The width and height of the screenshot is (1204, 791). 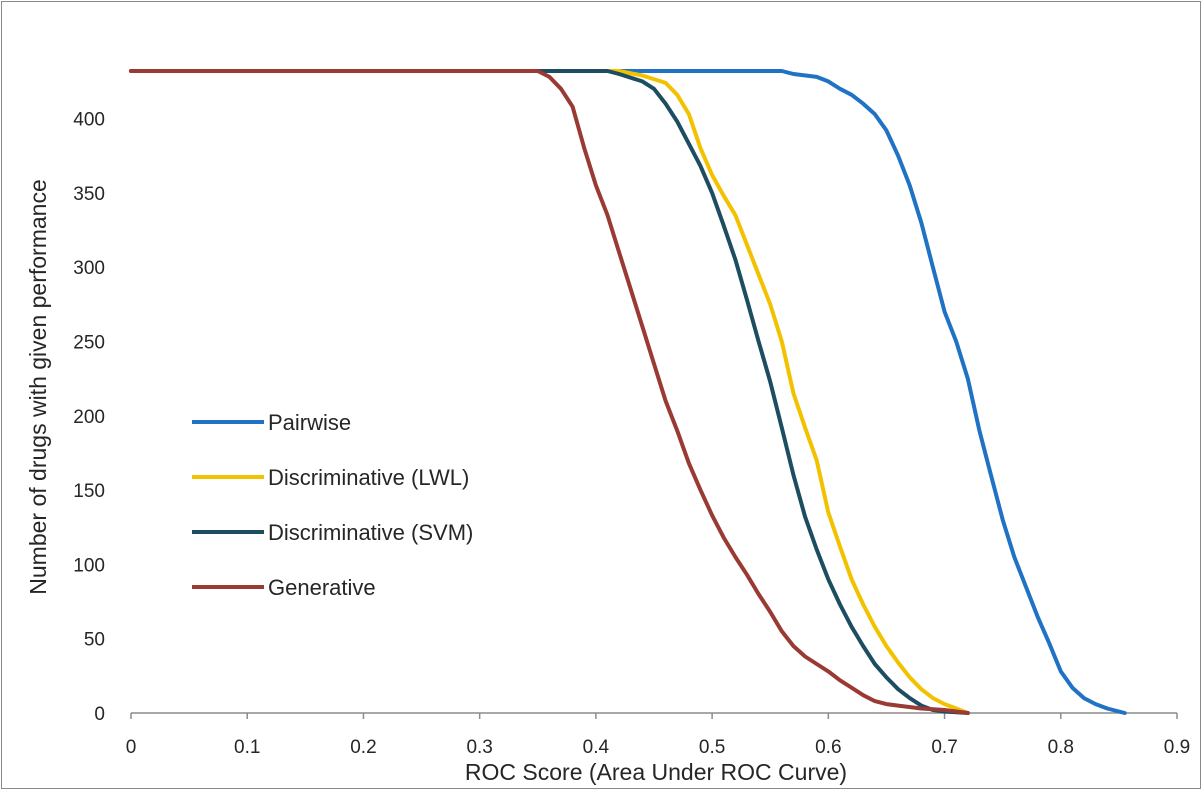 What do you see at coordinates (99, 714) in the screenshot?
I see `y-tick-label: 0` at bounding box center [99, 714].